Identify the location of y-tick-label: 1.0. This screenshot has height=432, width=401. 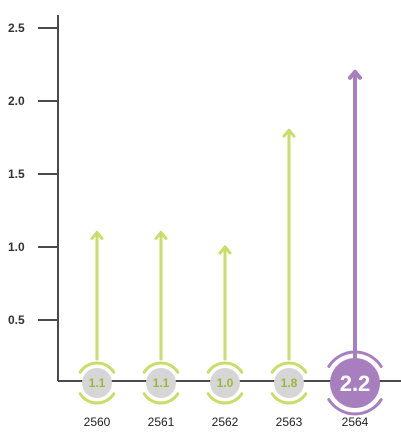
(16, 247).